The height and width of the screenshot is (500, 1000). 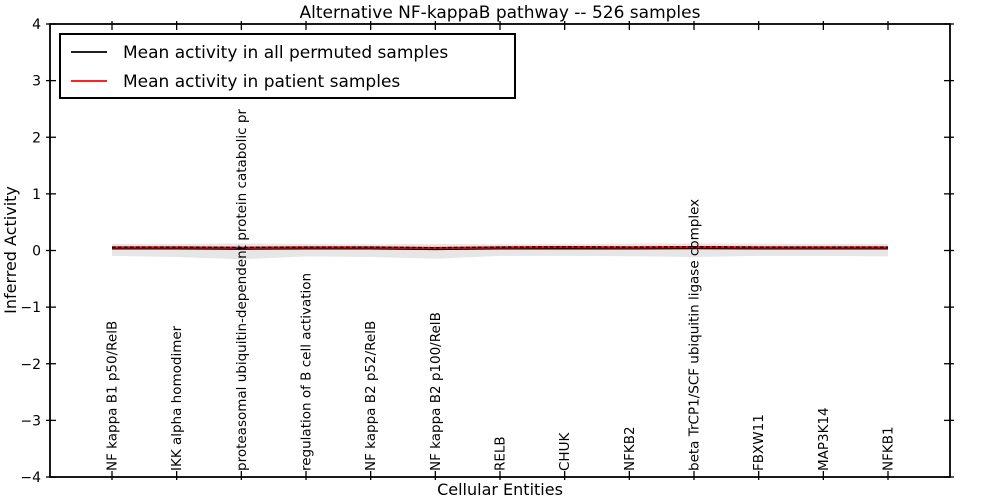 I want to click on x-tick-label: NF kappa B2 p100/RelB, so click(x=436, y=391).